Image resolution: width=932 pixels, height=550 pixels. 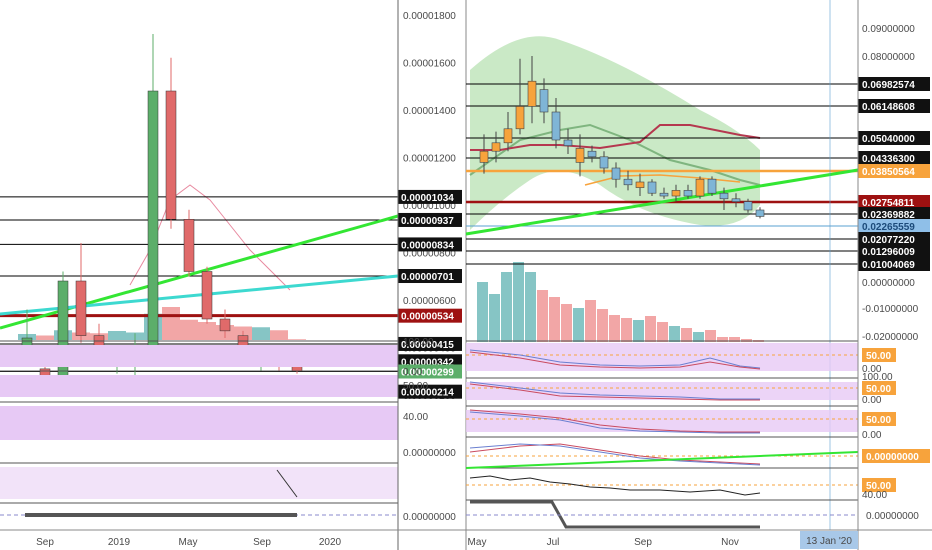 I want to click on left-level-label-1: 0.00000937, so click(x=427, y=221).